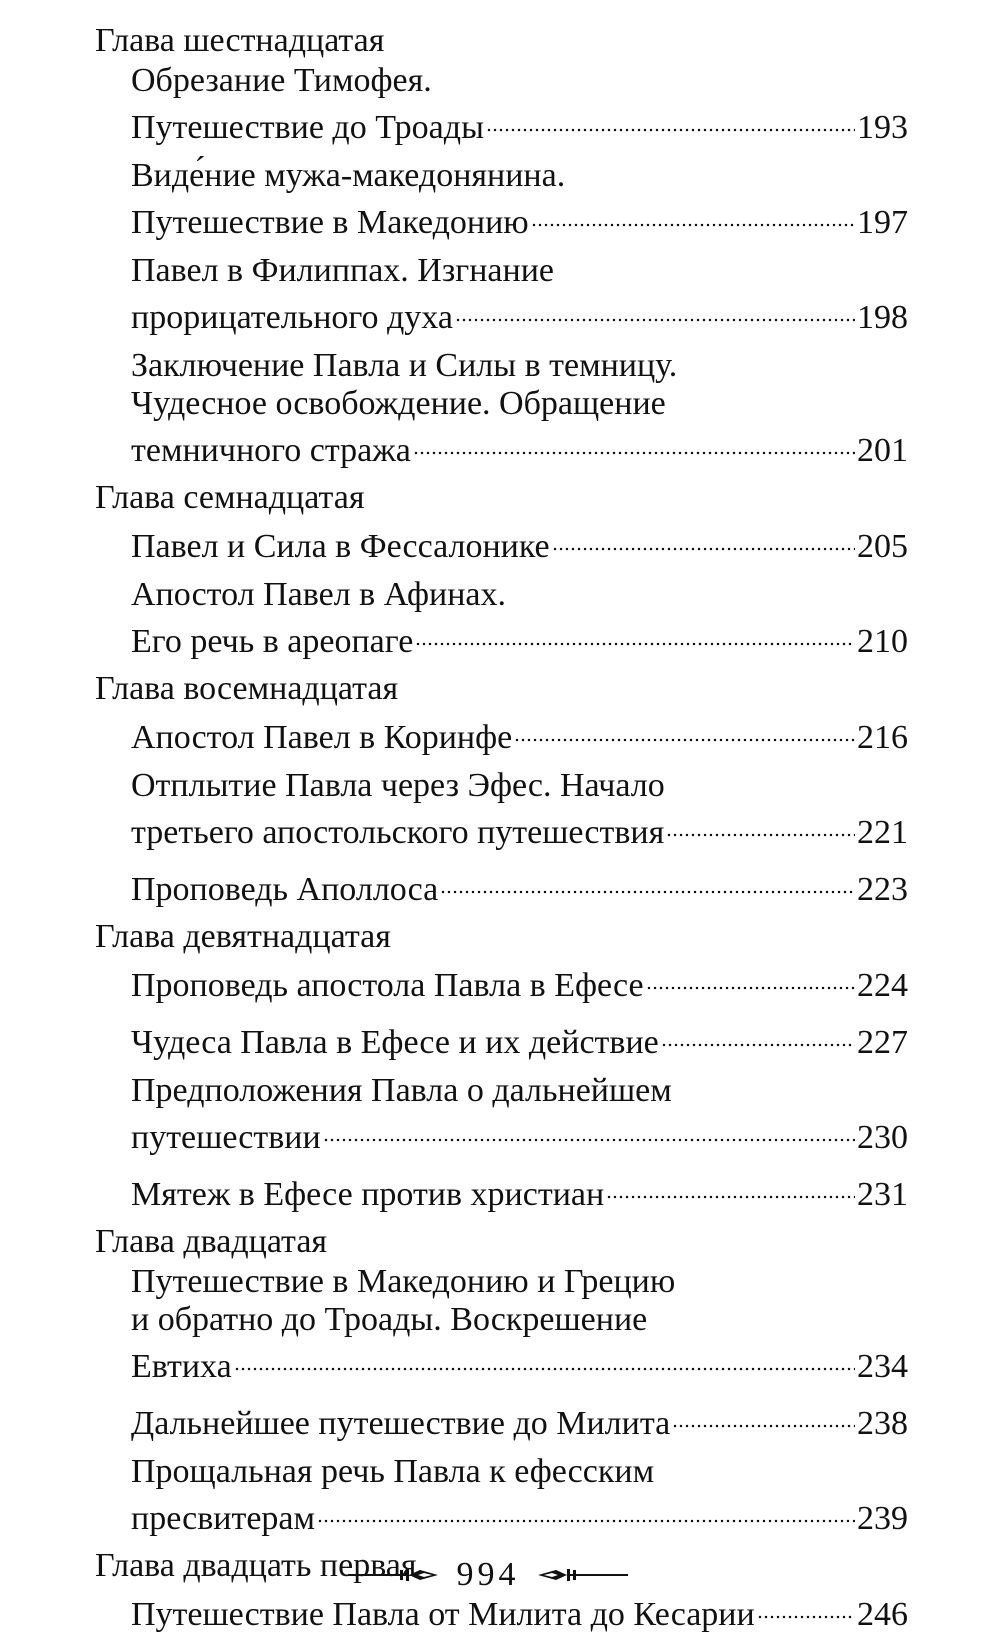 The width and height of the screenshot is (1000, 1651). What do you see at coordinates (882, 317) in the screenshot?
I see `entry-page-number: 198` at bounding box center [882, 317].